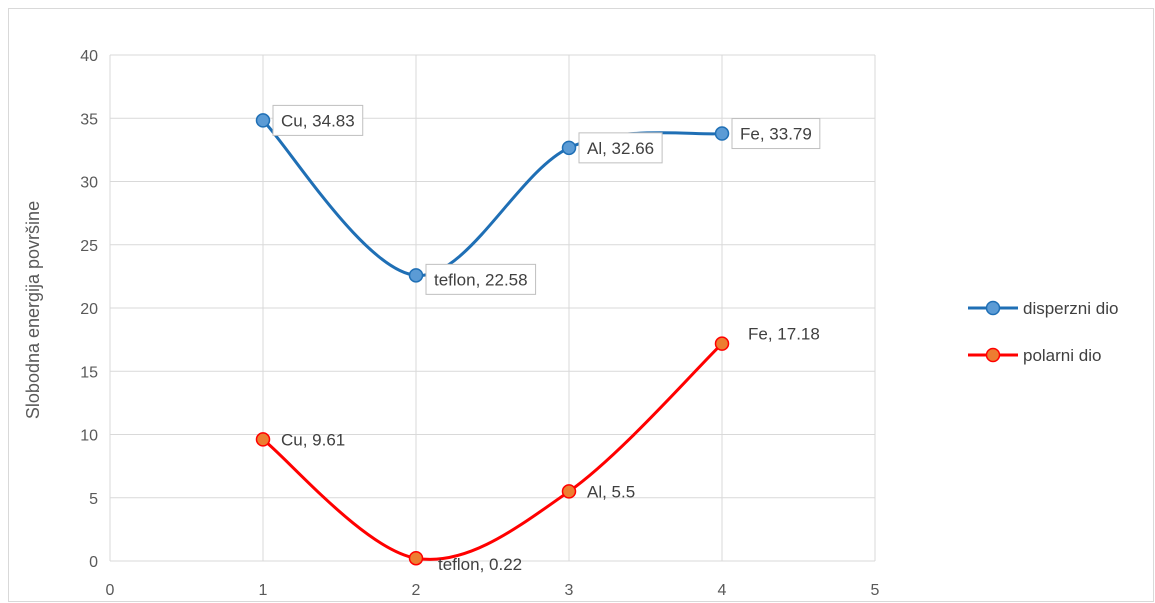  I want to click on y-tick-label: 20, so click(89, 309).